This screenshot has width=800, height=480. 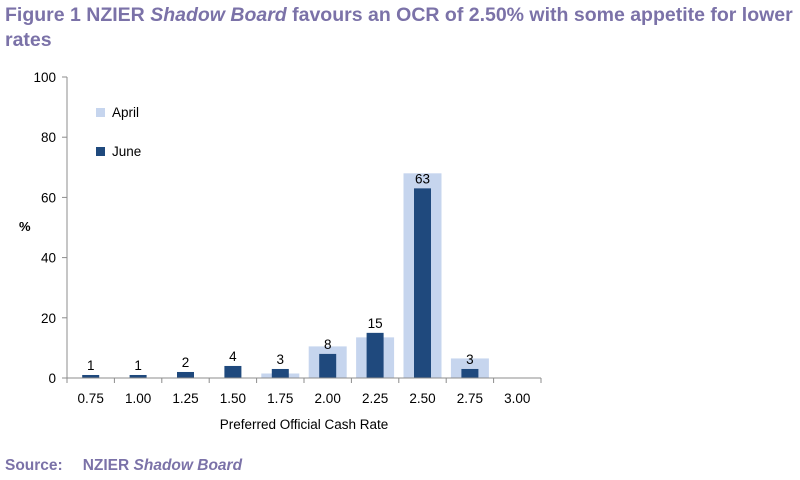 I want to click on y-tick-label: 40, so click(x=48, y=258).